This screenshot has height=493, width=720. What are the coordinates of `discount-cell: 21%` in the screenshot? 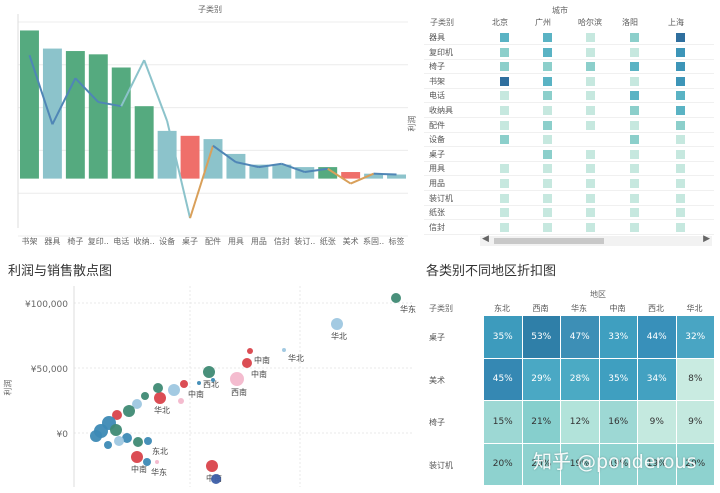 It's located at (541, 422).